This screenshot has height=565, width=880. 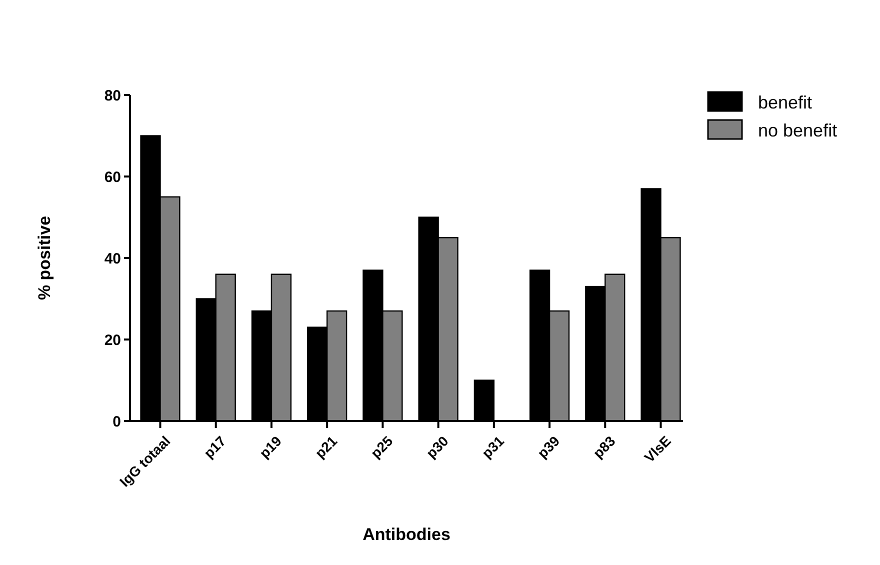 I want to click on y-tick-label: 20, so click(x=112, y=340).